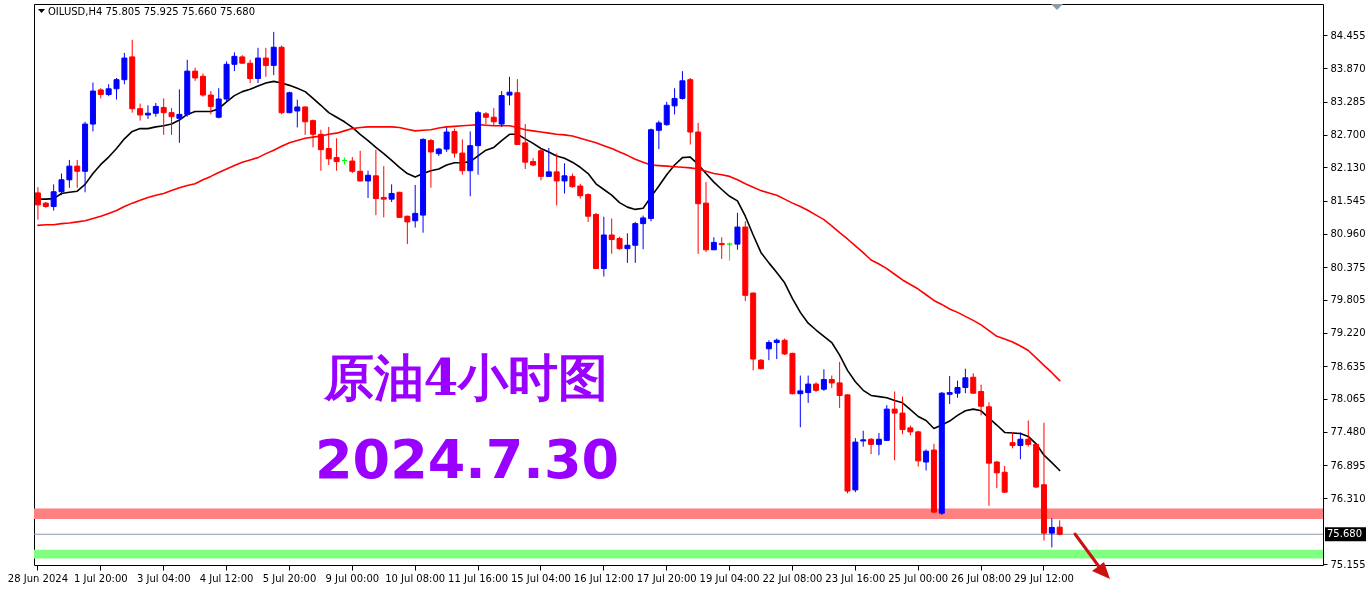 This screenshot has height=589, width=1366. Describe the element at coordinates (918, 578) in the screenshot. I see `x-tick-label: 25 Jul 00:00` at that location.